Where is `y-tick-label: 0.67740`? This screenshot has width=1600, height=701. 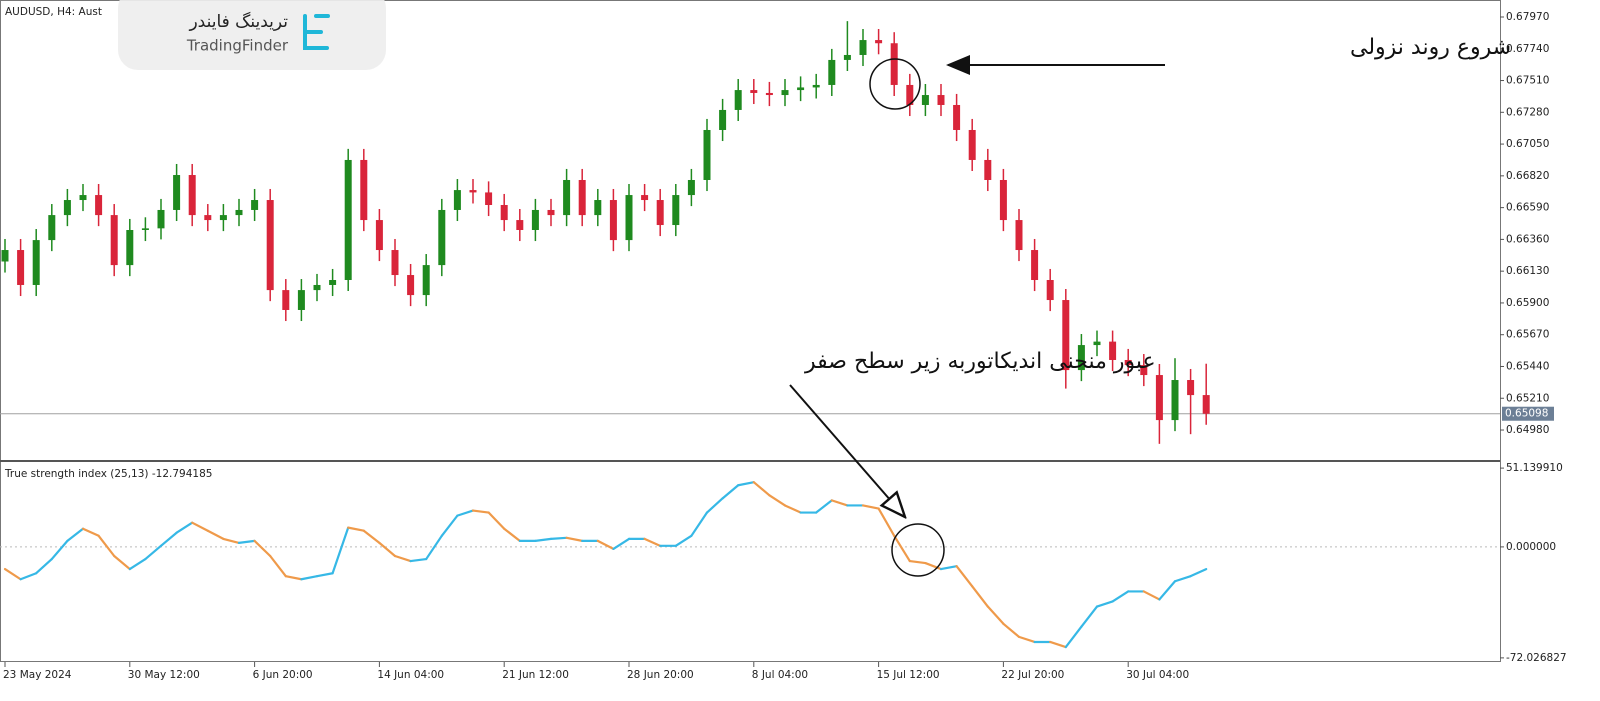 y-tick-label: 0.67740 is located at coordinates (1527, 49).